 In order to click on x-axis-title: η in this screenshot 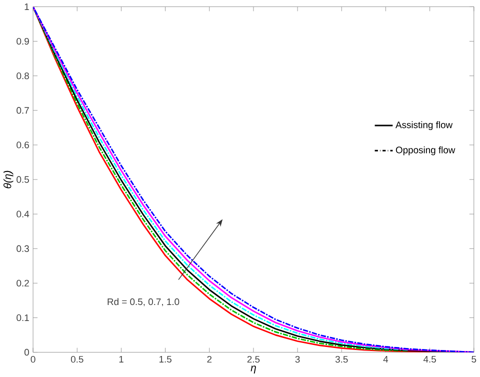, I will do `click(253, 370)`.